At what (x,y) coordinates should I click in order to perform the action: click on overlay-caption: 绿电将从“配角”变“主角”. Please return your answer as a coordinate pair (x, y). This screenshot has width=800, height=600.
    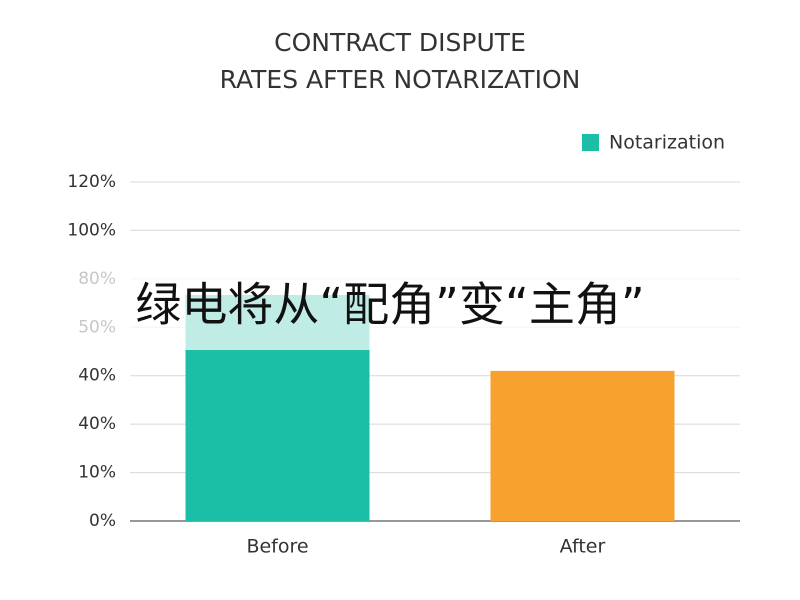
    Looking at the image, I should click on (389, 305).